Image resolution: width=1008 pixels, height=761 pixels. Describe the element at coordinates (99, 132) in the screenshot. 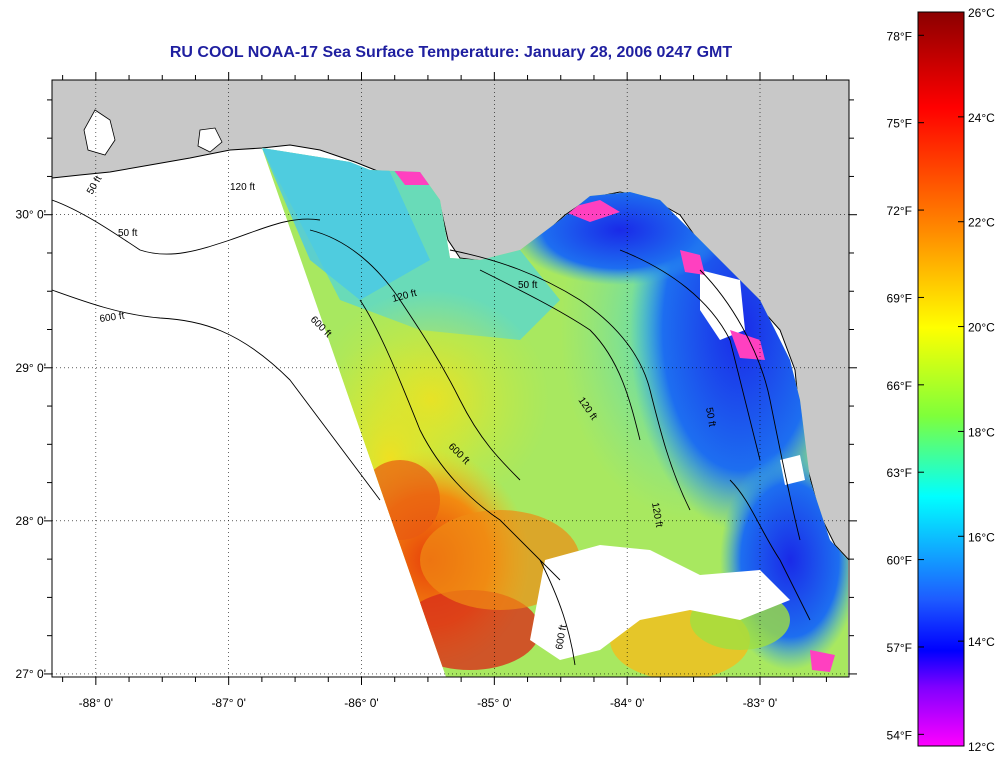

I see `bay-left` at that location.